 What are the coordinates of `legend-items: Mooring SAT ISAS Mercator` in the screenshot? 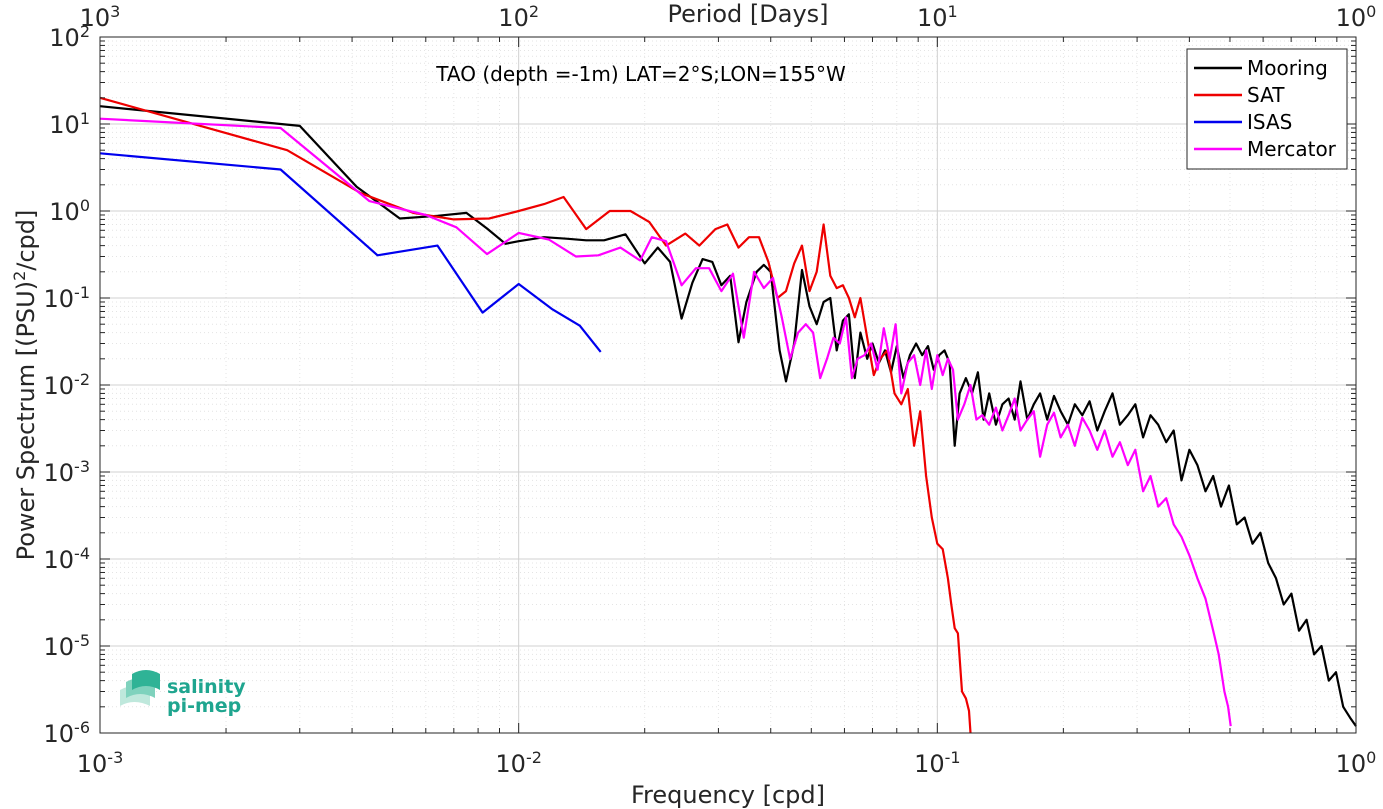 It's located at (1265, 108).